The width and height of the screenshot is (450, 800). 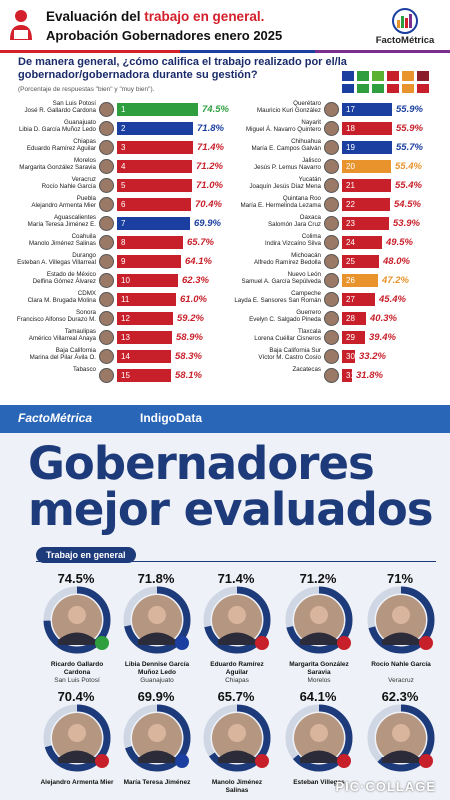 What do you see at coordinates (236, 578) in the screenshot?
I see `card-percent: 71.4%` at bounding box center [236, 578].